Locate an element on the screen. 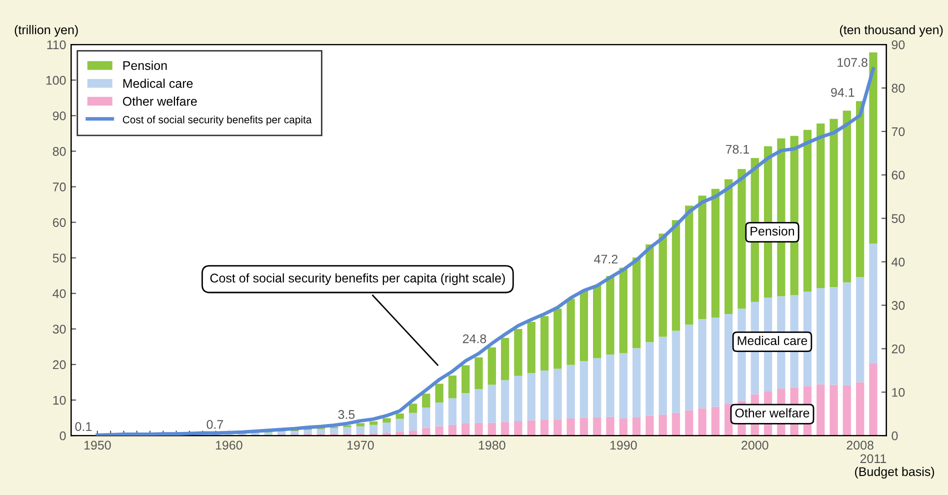  y2-tick-label: 0 is located at coordinates (895, 435).